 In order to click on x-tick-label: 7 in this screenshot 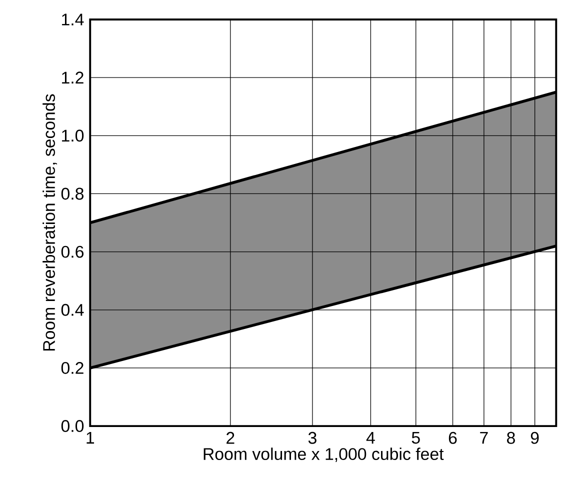, I will do `click(484, 438)`.